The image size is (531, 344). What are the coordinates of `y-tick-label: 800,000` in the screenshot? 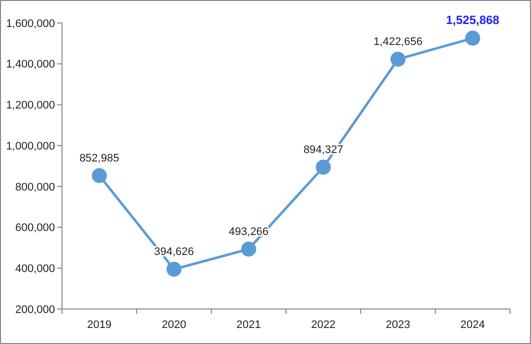 It's located at (35, 187).